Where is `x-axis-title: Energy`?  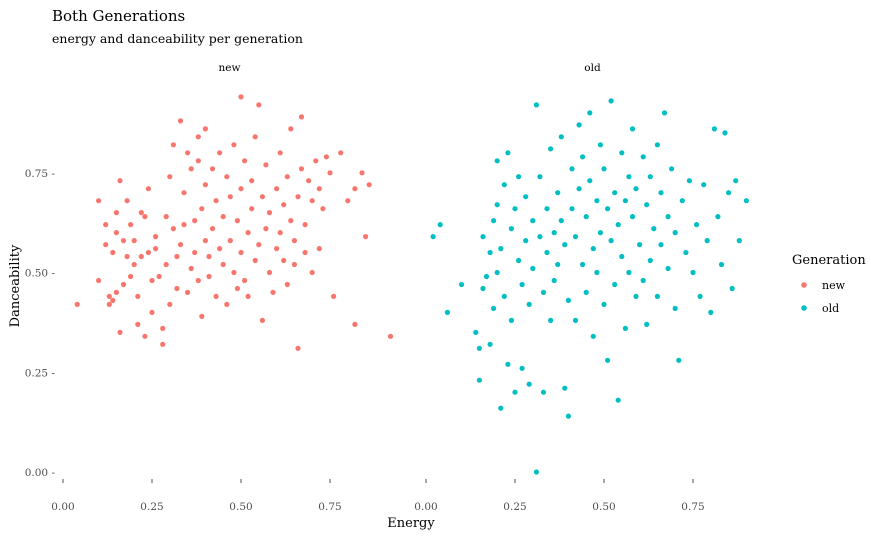
x-axis-title: Energy is located at coordinates (411, 523).